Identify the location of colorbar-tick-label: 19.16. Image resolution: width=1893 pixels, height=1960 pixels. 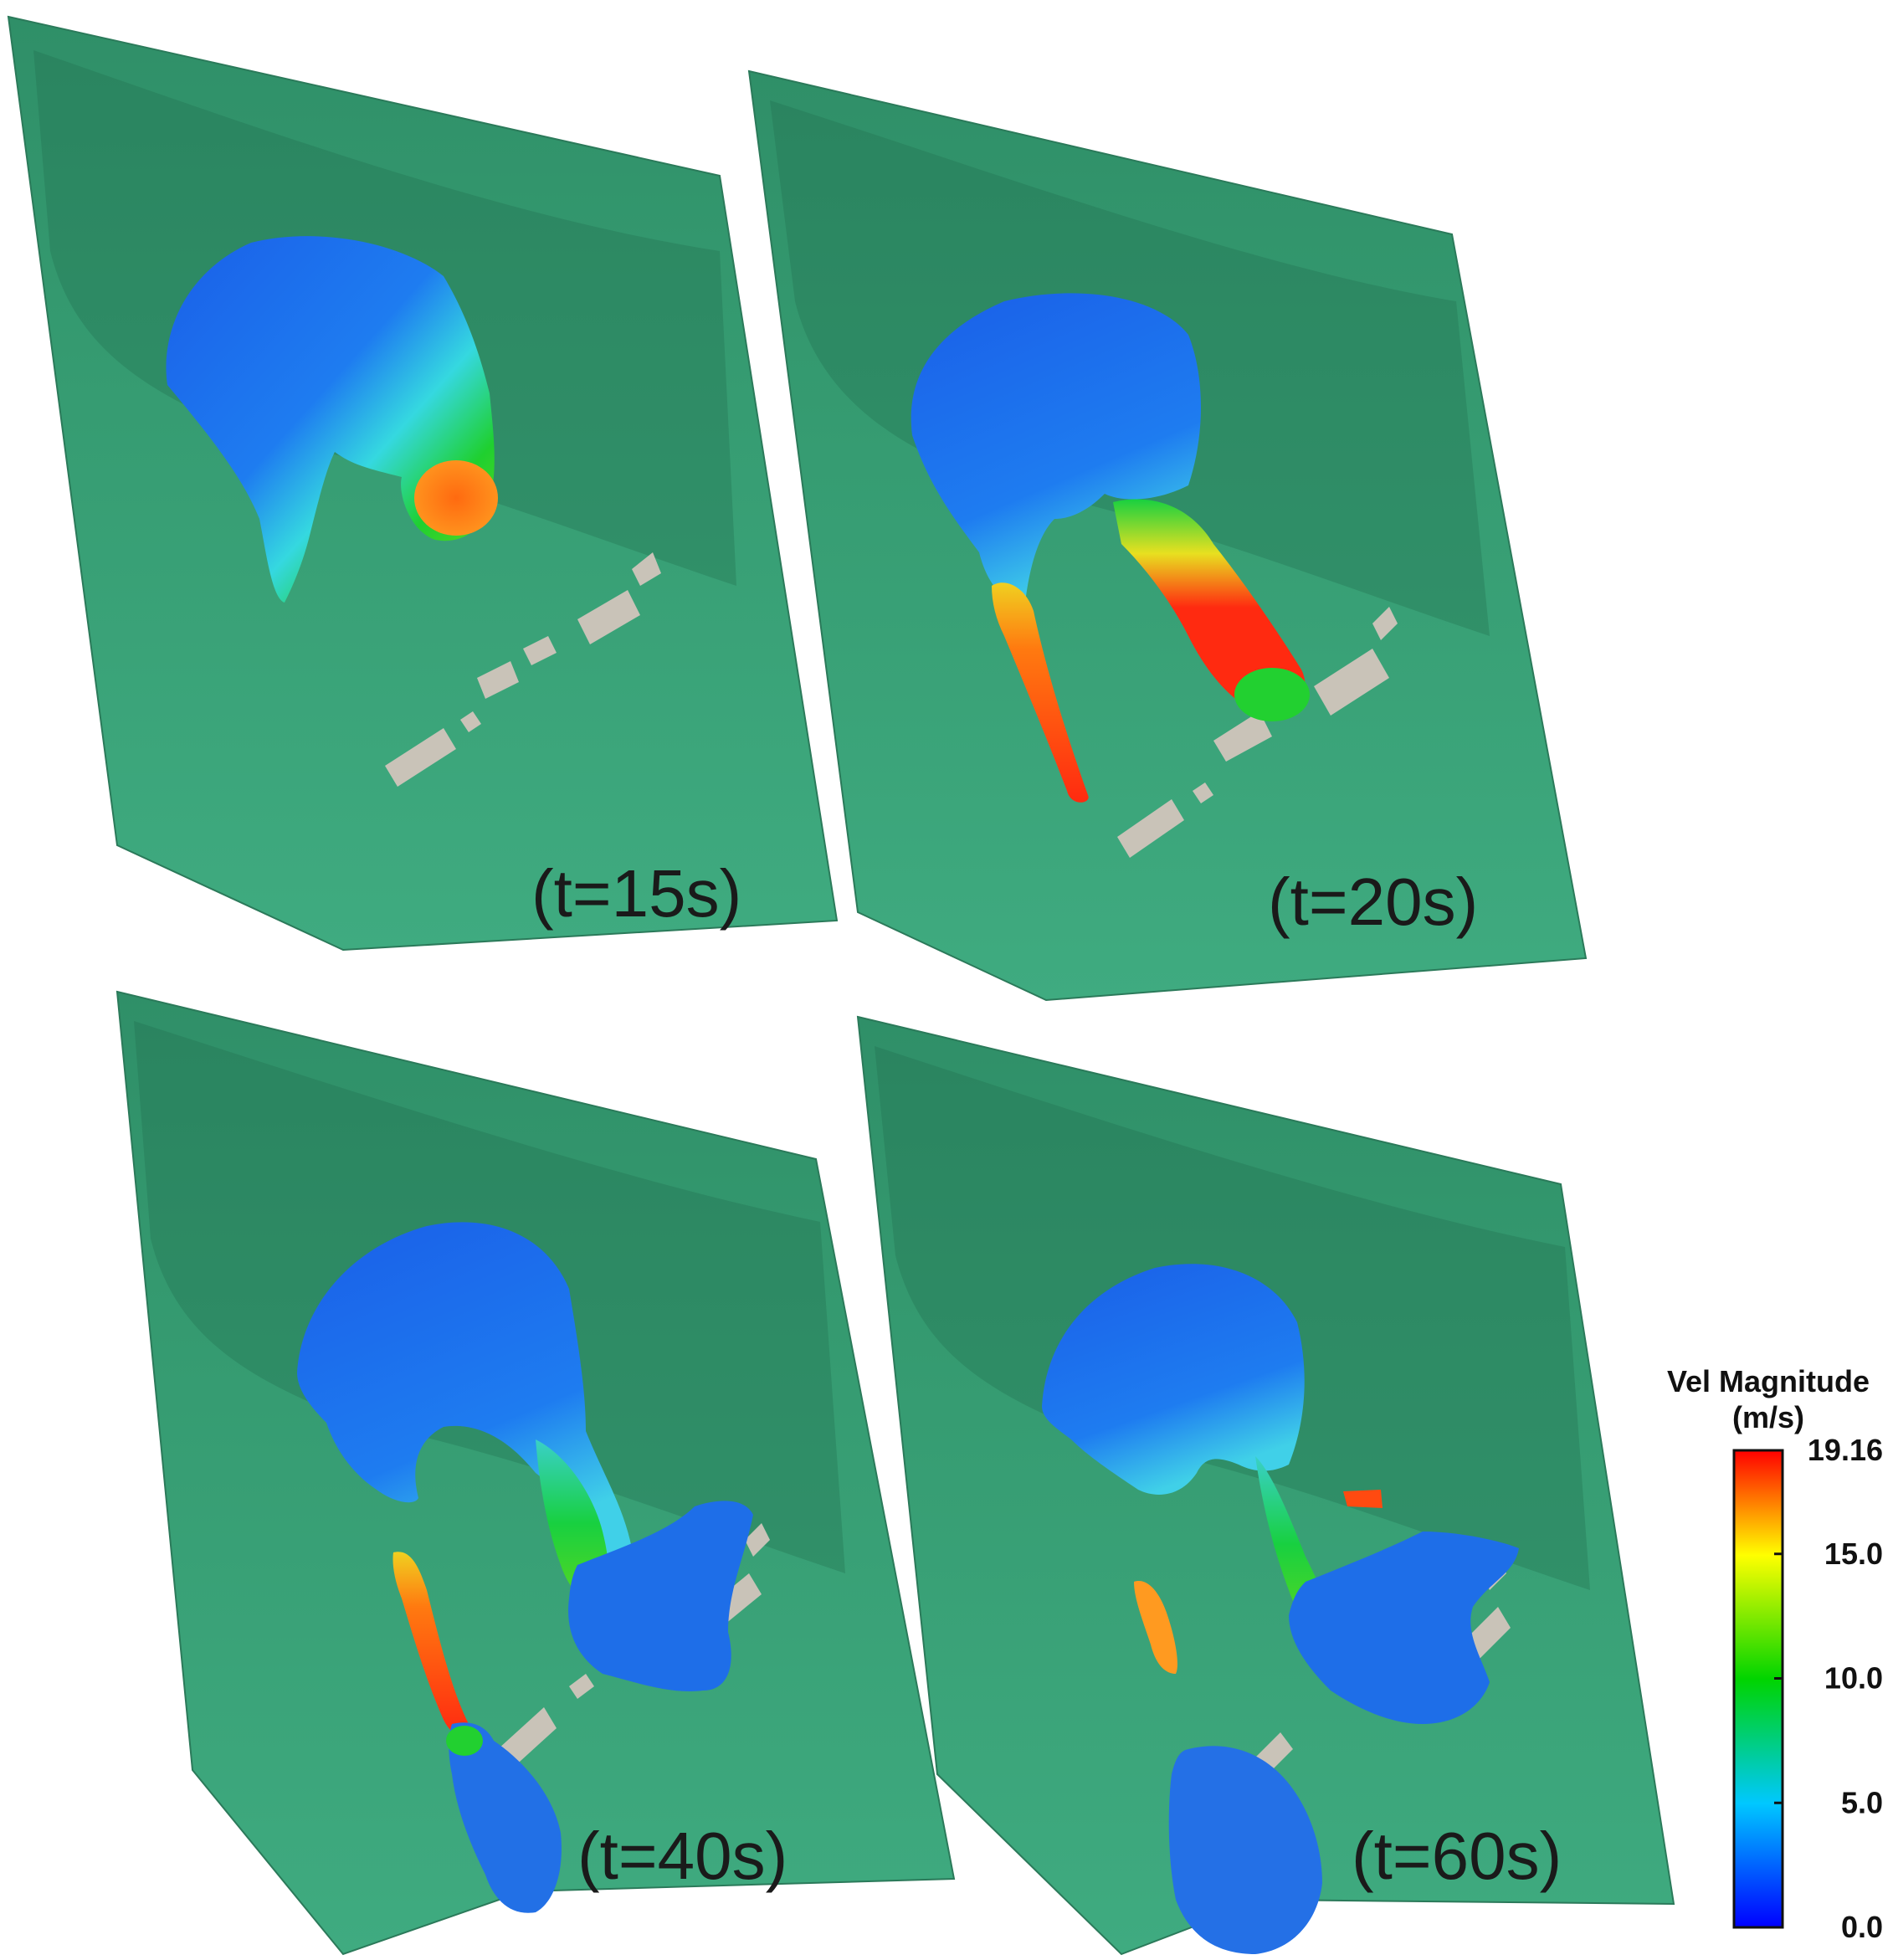
(1846, 1450).